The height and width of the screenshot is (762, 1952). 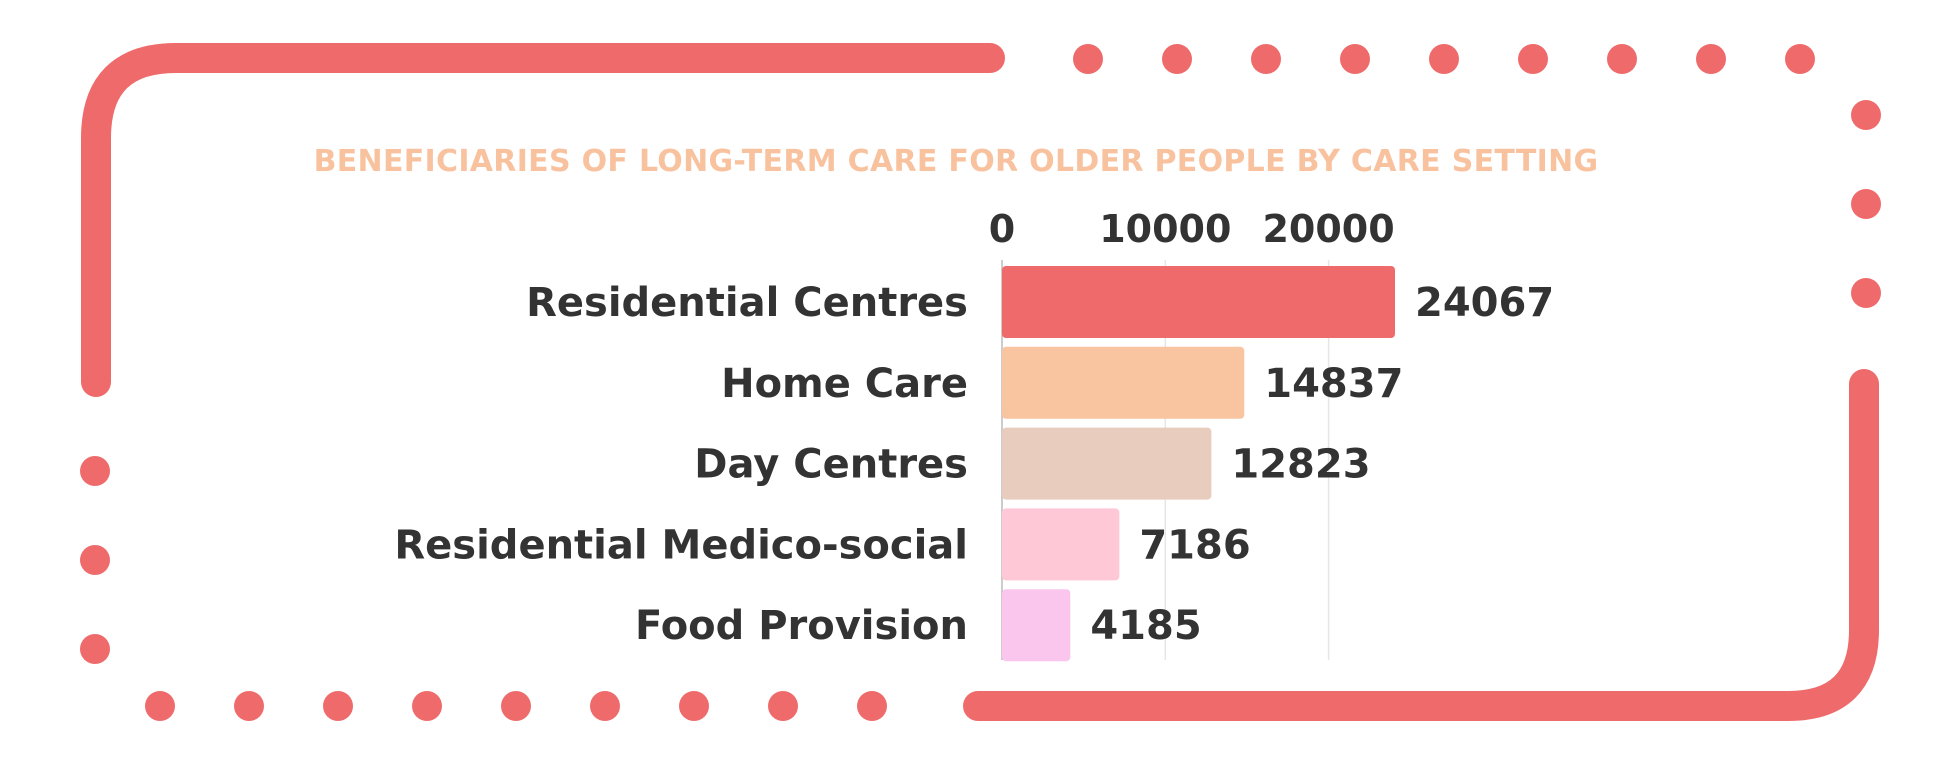 What do you see at coordinates (1165, 229) in the screenshot?
I see `x-tick-label: 10000` at bounding box center [1165, 229].